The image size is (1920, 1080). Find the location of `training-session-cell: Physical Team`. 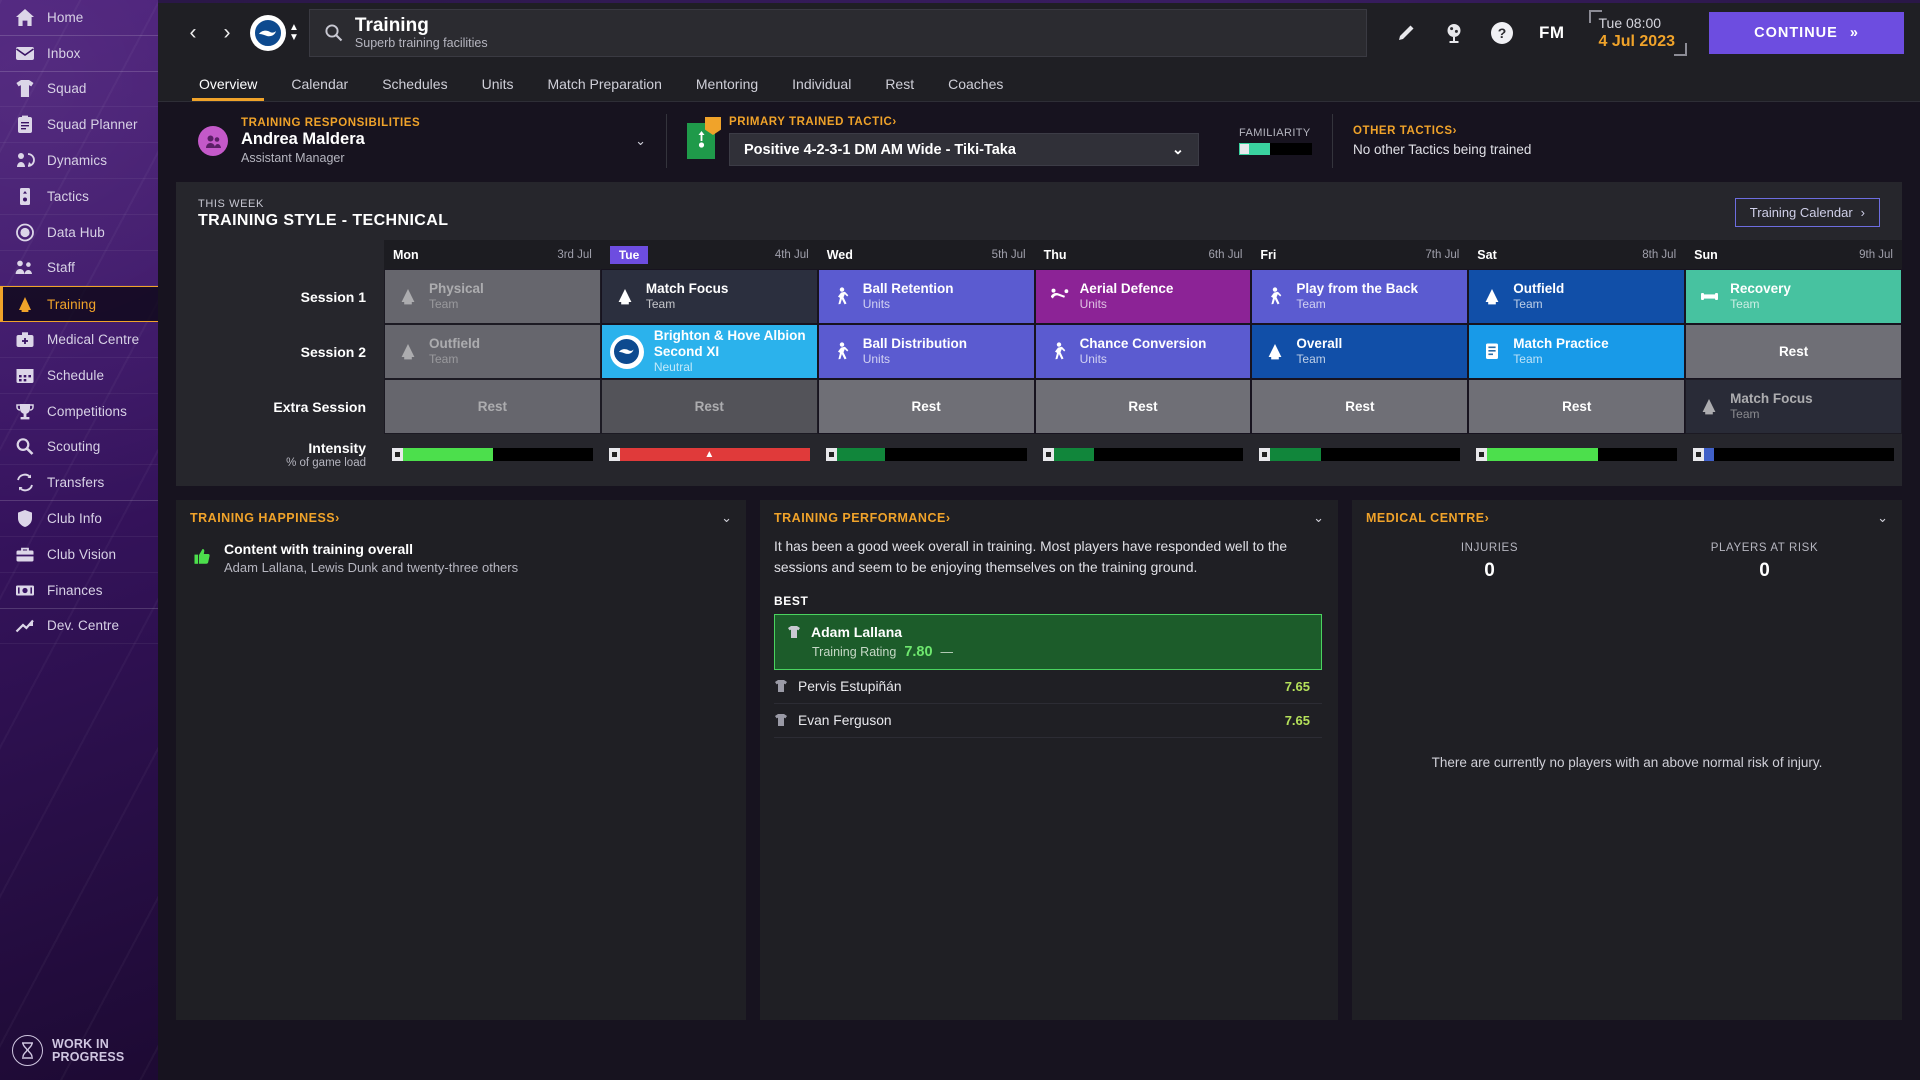

training-session-cell: Physical Team is located at coordinates (492, 296).